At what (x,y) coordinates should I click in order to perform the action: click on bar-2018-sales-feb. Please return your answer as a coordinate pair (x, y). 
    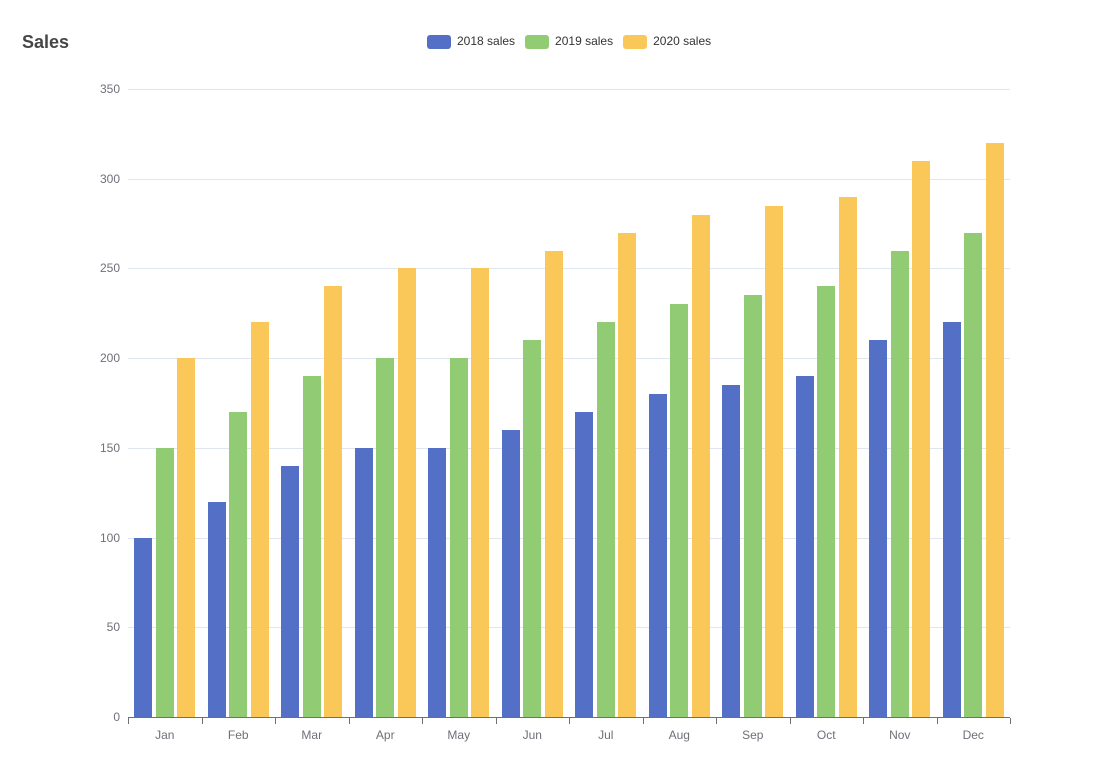
    Looking at the image, I should click on (216, 609).